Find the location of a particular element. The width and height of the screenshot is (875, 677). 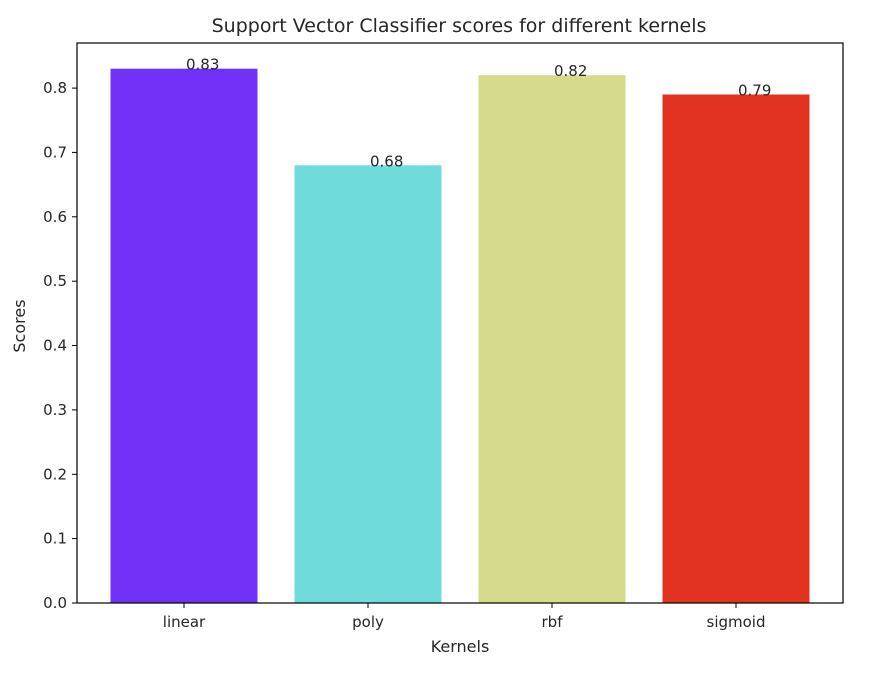

x-axis-ticks: linear poly rbf sigmoid is located at coordinates (464, 617).